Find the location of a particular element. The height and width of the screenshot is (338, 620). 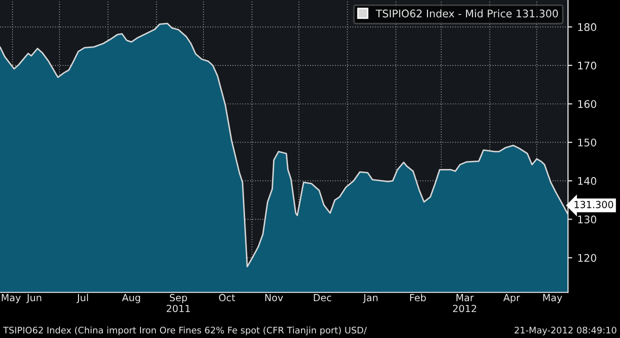

y-tick-label: 120 is located at coordinates (587, 258).